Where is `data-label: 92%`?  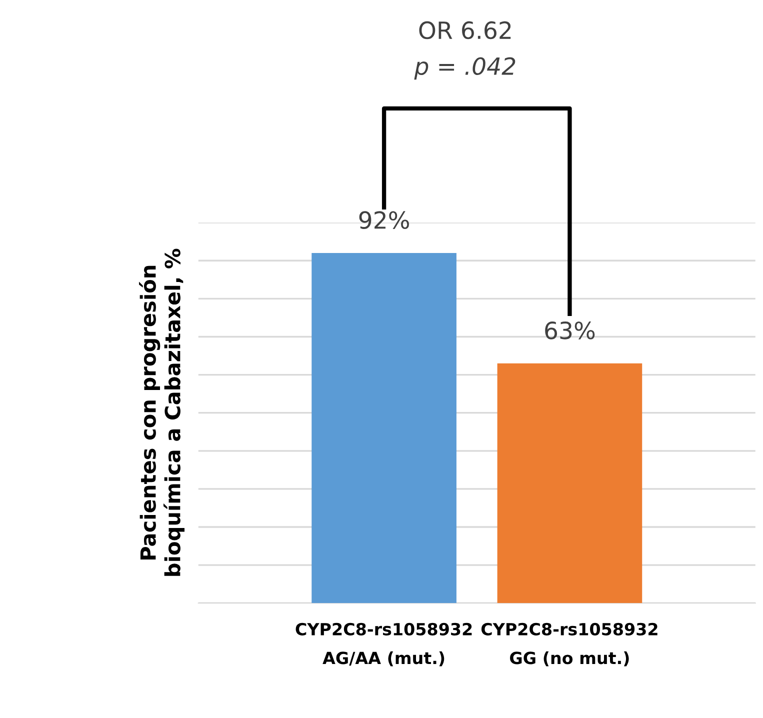
data-label: 92% is located at coordinates (384, 220).